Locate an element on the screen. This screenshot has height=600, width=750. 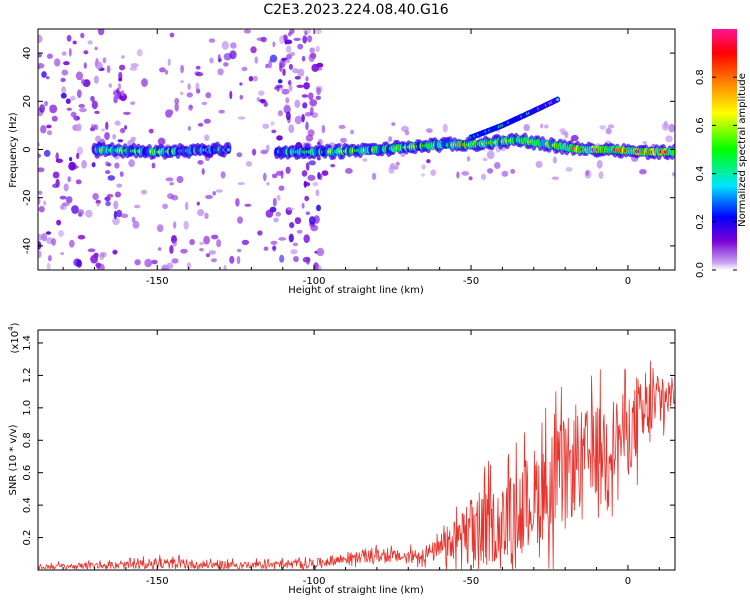
top-x-axis-label: Height of straight line (km) is located at coordinates (356, 290).